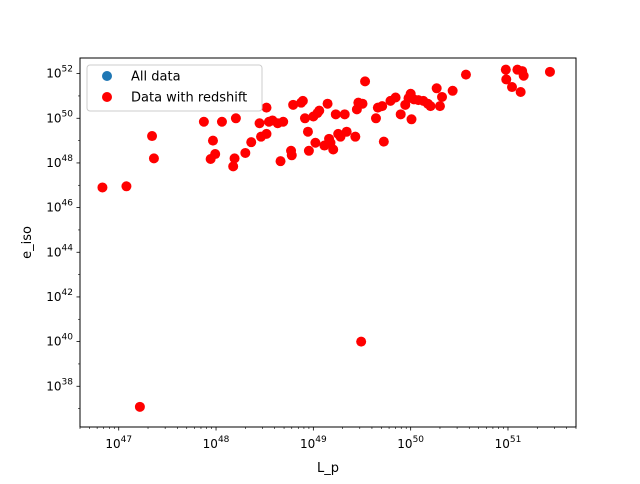 The width and height of the screenshot is (640, 484). Describe the element at coordinates (63, 237) in the screenshot. I see `y-axis-ticks: 1038 1040 1042 1044 1046 1048 1050 1052` at that location.